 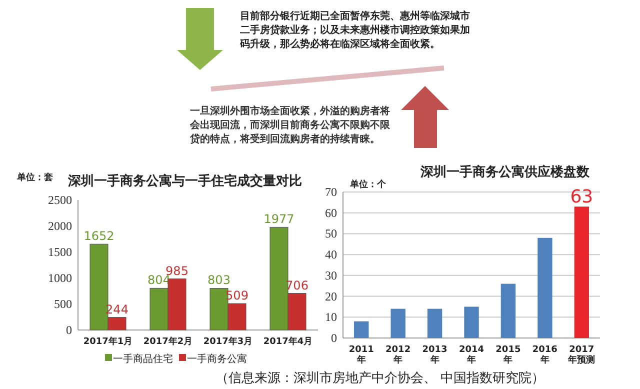 I want to click on x-tick-label: 2016年, so click(x=545, y=355).